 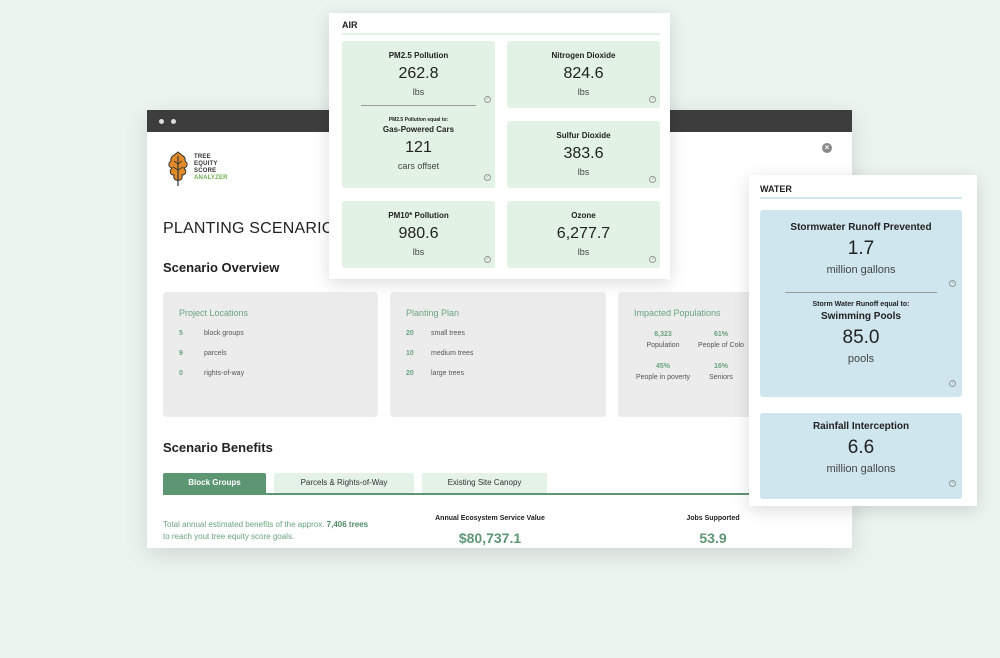 I want to click on oak-leaf-icon, so click(x=178, y=168).